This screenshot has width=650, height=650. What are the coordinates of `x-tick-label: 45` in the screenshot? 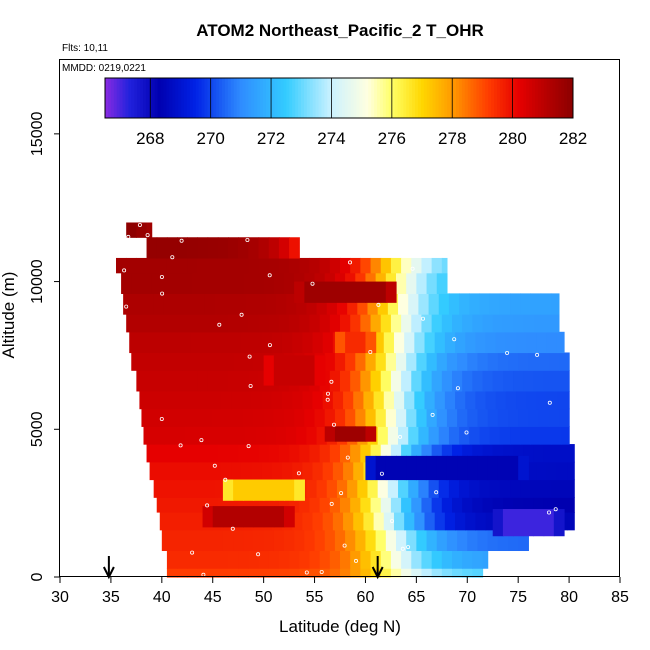 It's located at (213, 597).